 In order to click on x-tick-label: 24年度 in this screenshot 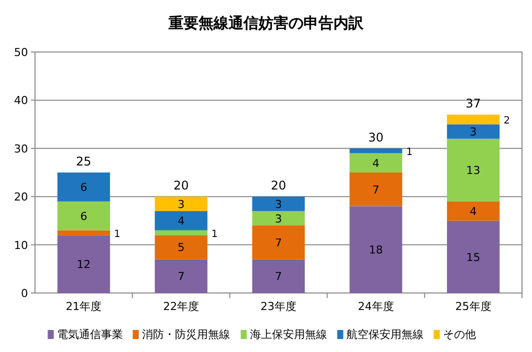, I will do `click(376, 306)`.